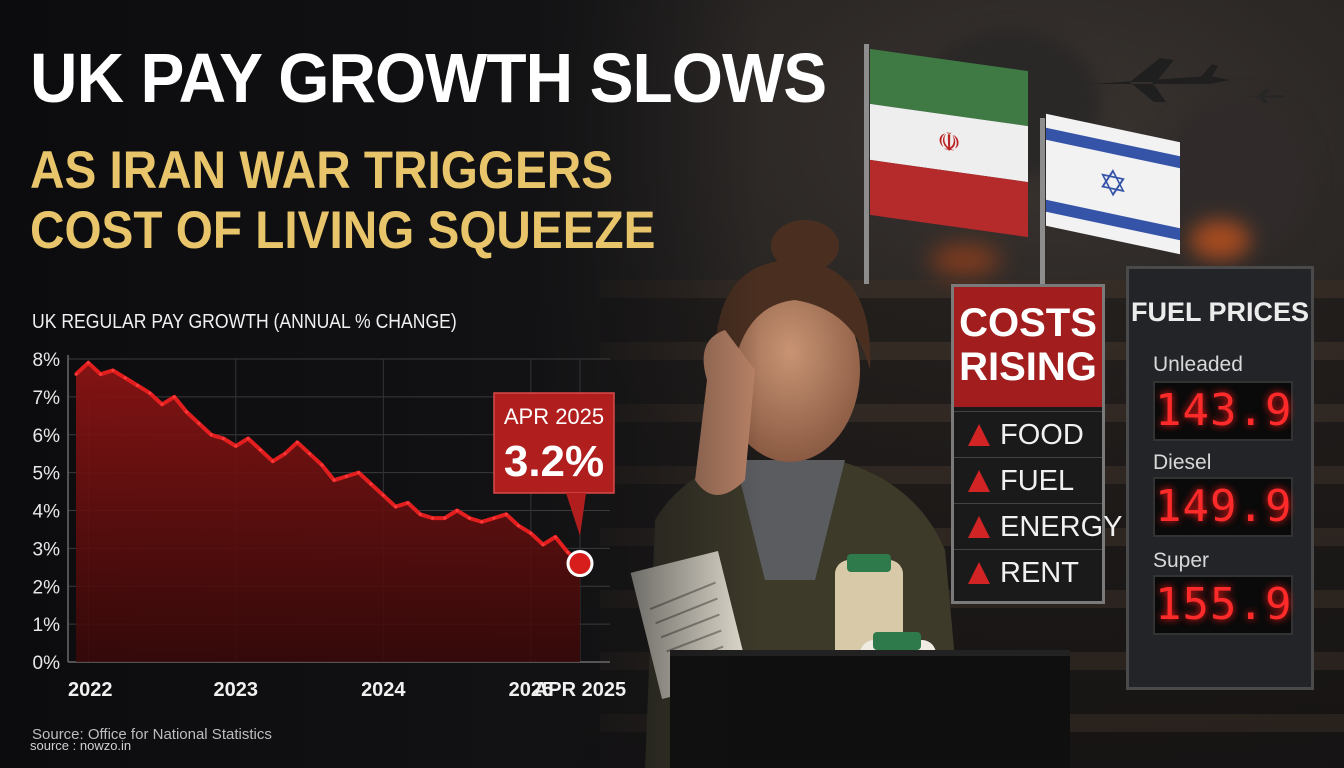 The image size is (1344, 768). I want to click on cost-item-label: FUEL, so click(1037, 481).